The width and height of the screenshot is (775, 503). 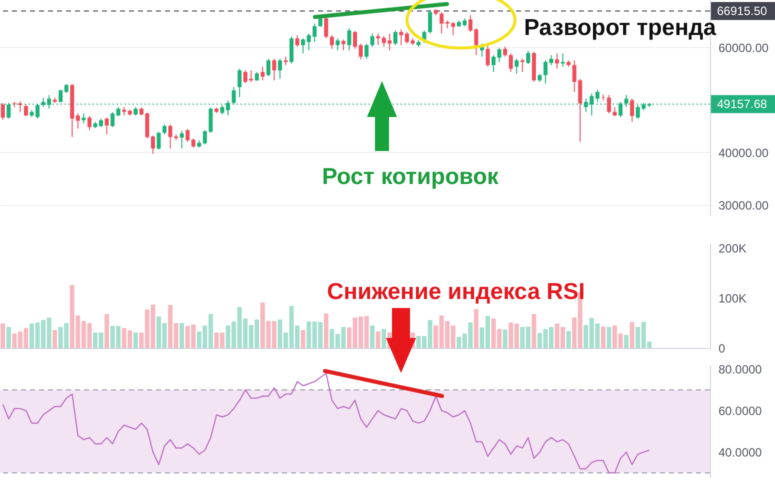 I want to click on y-tick-label: 40.0000, so click(x=740, y=452).